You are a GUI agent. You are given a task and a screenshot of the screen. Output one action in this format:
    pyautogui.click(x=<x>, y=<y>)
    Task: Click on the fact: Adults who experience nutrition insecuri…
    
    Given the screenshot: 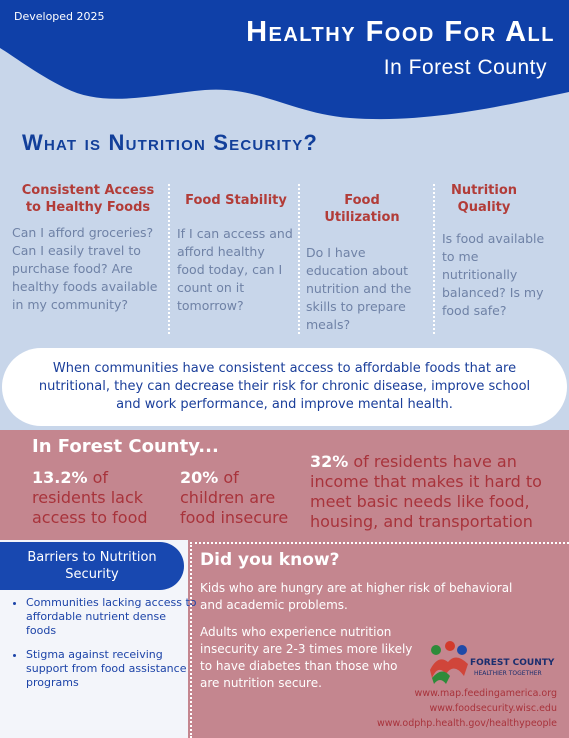 What is the action you would take?
    pyautogui.click(x=306, y=657)
    